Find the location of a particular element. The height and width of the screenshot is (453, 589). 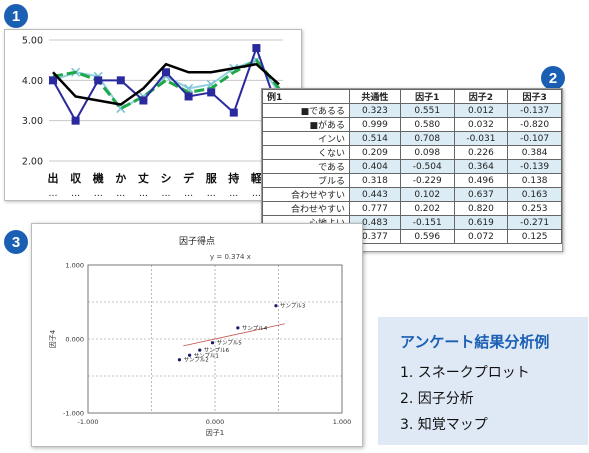

table-cell: 0.012 is located at coordinates (481, 110).